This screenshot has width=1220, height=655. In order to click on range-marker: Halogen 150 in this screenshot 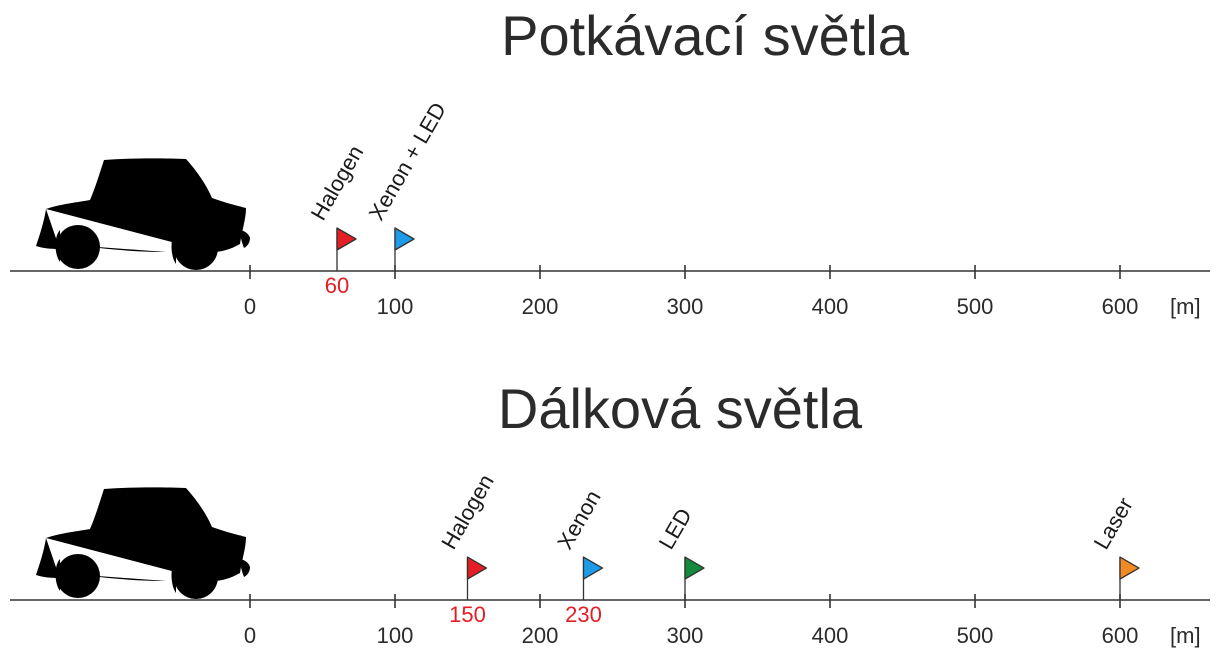, I will do `click(467, 548)`.